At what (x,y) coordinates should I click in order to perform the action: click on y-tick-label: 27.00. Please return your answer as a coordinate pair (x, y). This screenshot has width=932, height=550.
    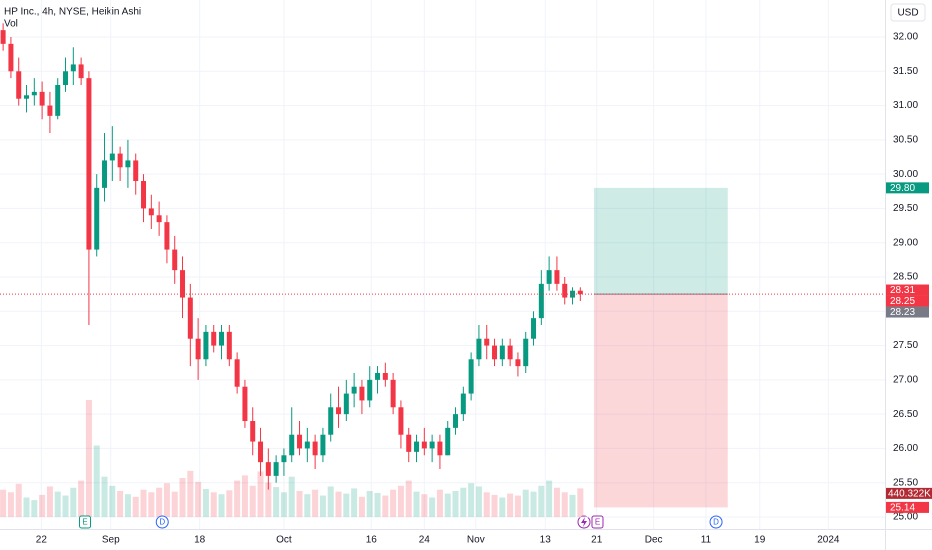
    Looking at the image, I should click on (905, 379).